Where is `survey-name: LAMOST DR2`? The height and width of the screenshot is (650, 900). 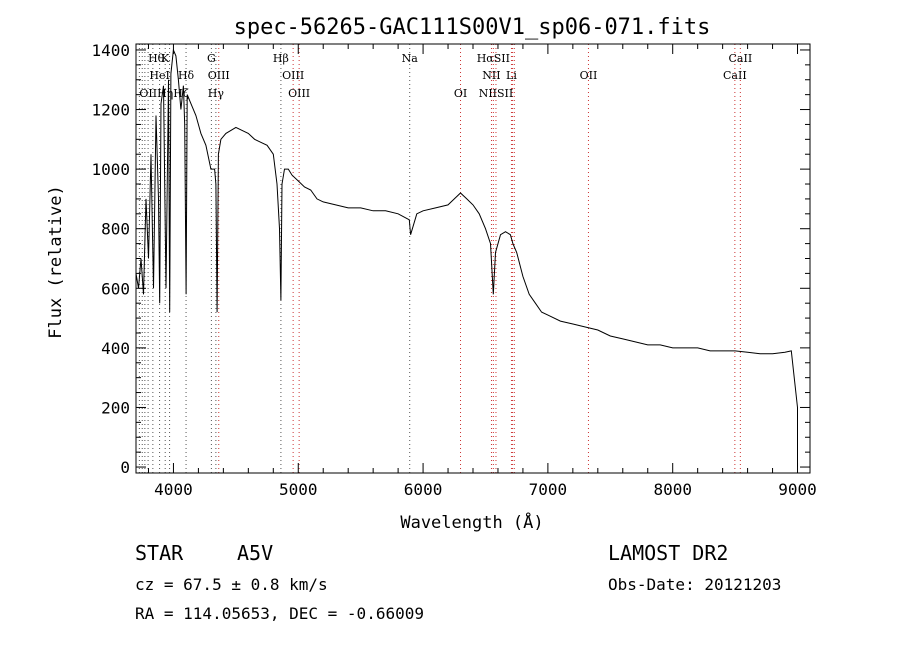 survey-name: LAMOST DR2 is located at coordinates (668, 553).